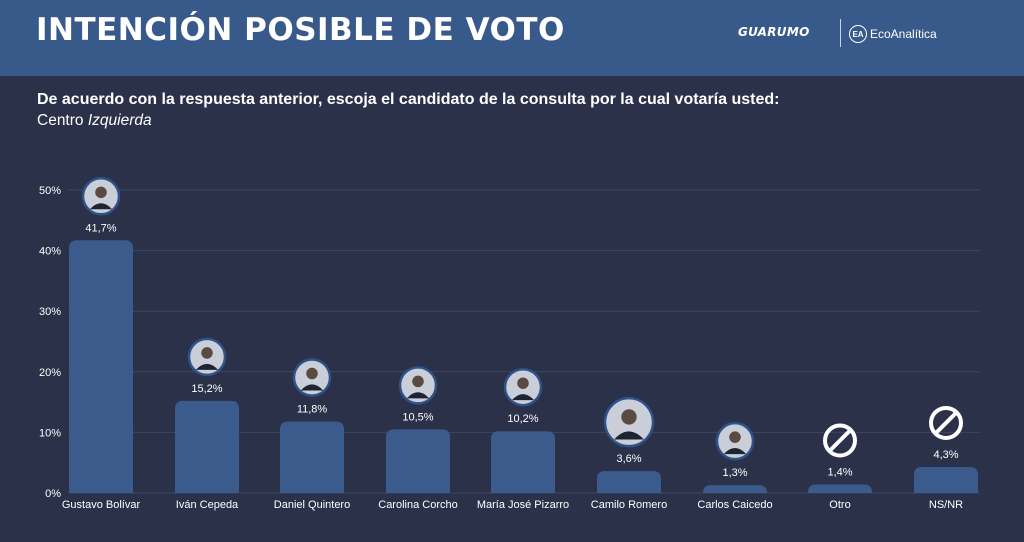 Image resolution: width=1024 pixels, height=542 pixels. Describe the element at coordinates (119, 120) in the screenshot. I see `subtitle-emphasis: Izquierda` at that location.